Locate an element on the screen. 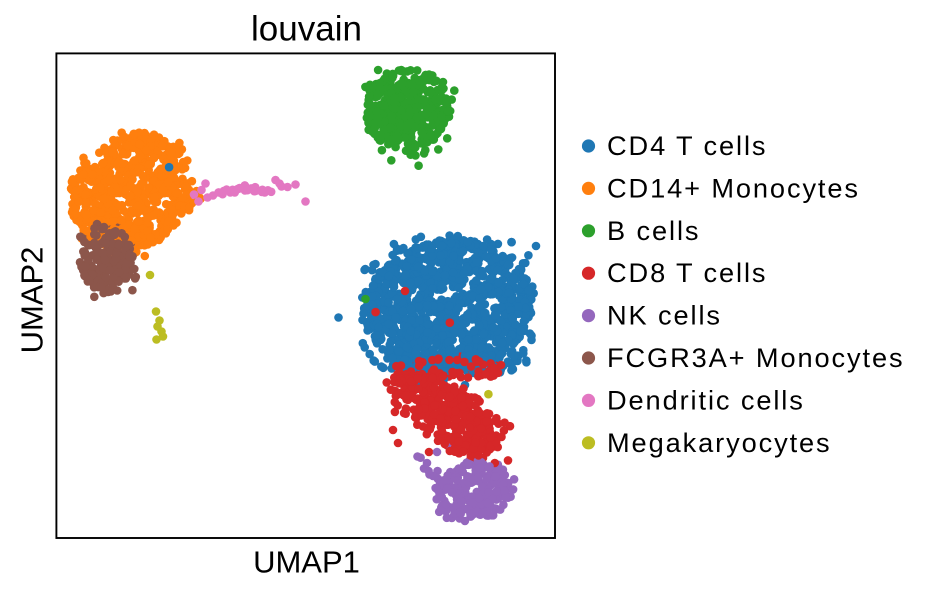 The width and height of the screenshot is (937, 595). svg-text: Megakaryocytes is located at coordinates (719, 442).